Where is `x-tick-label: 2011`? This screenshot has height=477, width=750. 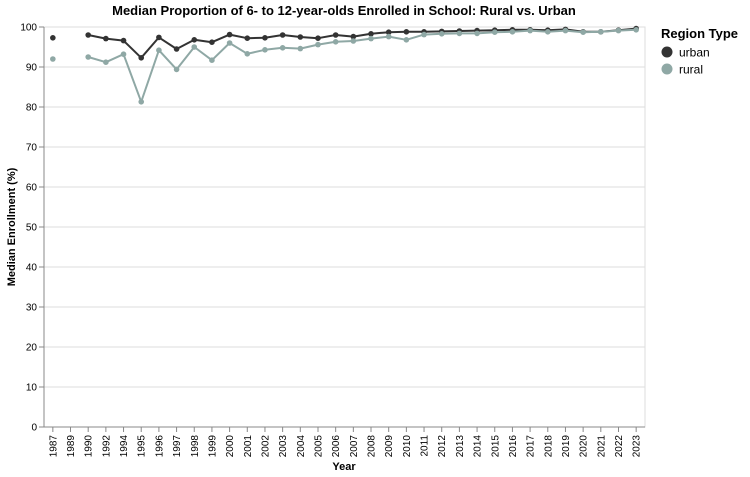
x-tick-label: 2011 is located at coordinates (425, 446).